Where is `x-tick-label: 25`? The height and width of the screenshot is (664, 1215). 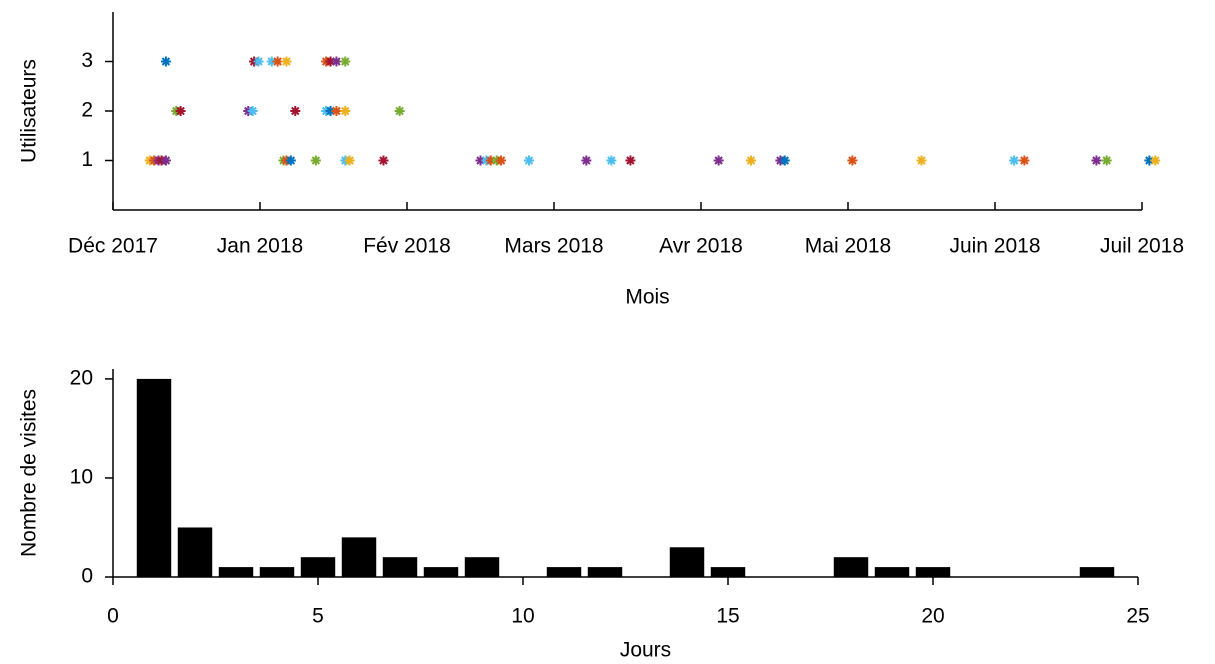
x-tick-label: 25 is located at coordinates (1137, 616).